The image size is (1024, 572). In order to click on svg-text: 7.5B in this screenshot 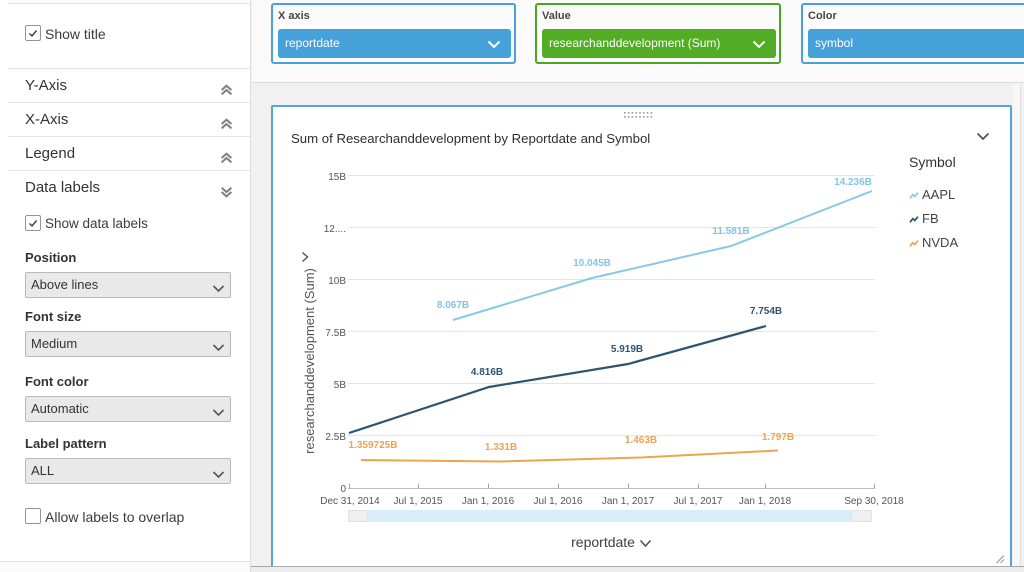, I will do `click(335, 333)`.